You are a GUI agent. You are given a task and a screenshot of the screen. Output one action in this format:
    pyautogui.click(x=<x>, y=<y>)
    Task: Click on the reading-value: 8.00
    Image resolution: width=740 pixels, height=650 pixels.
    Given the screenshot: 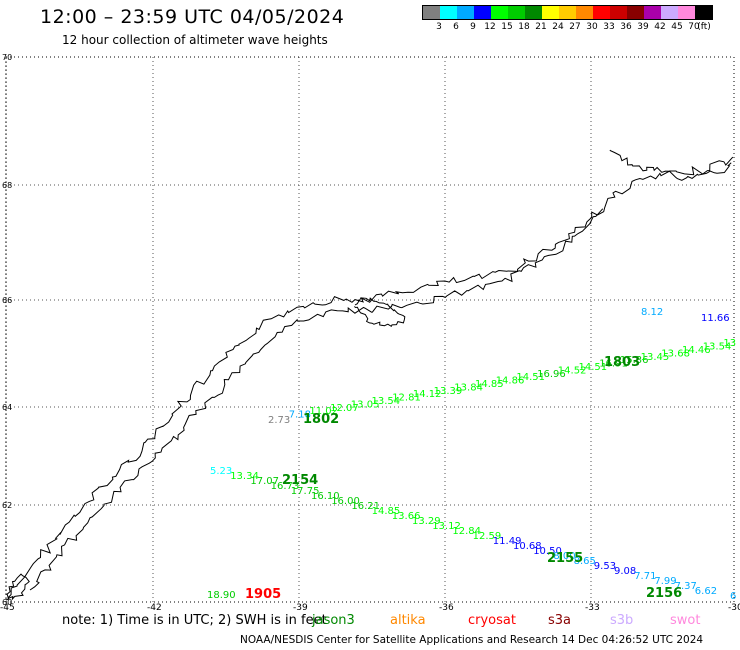 What is the action you would take?
    pyautogui.click(x=564, y=556)
    